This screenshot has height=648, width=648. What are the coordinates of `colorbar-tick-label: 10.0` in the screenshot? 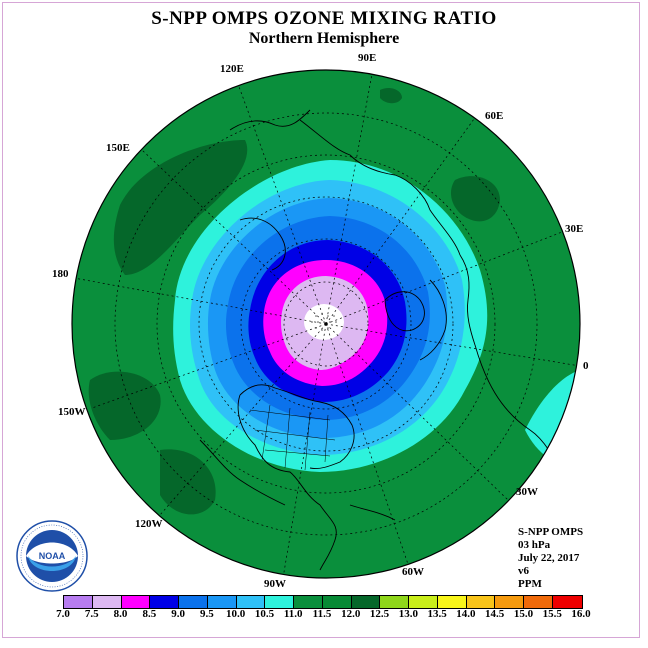 It's located at (236, 614).